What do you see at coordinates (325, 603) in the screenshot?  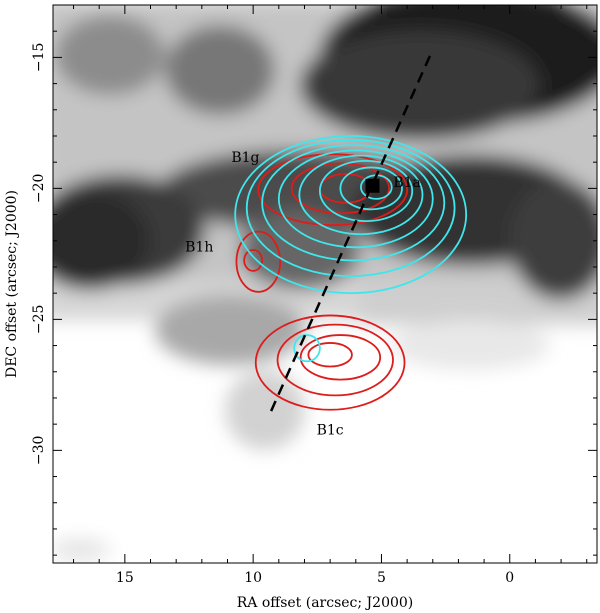 I see `x-axis-label: RA offset (arcsec; J2000)` at bounding box center [325, 603].